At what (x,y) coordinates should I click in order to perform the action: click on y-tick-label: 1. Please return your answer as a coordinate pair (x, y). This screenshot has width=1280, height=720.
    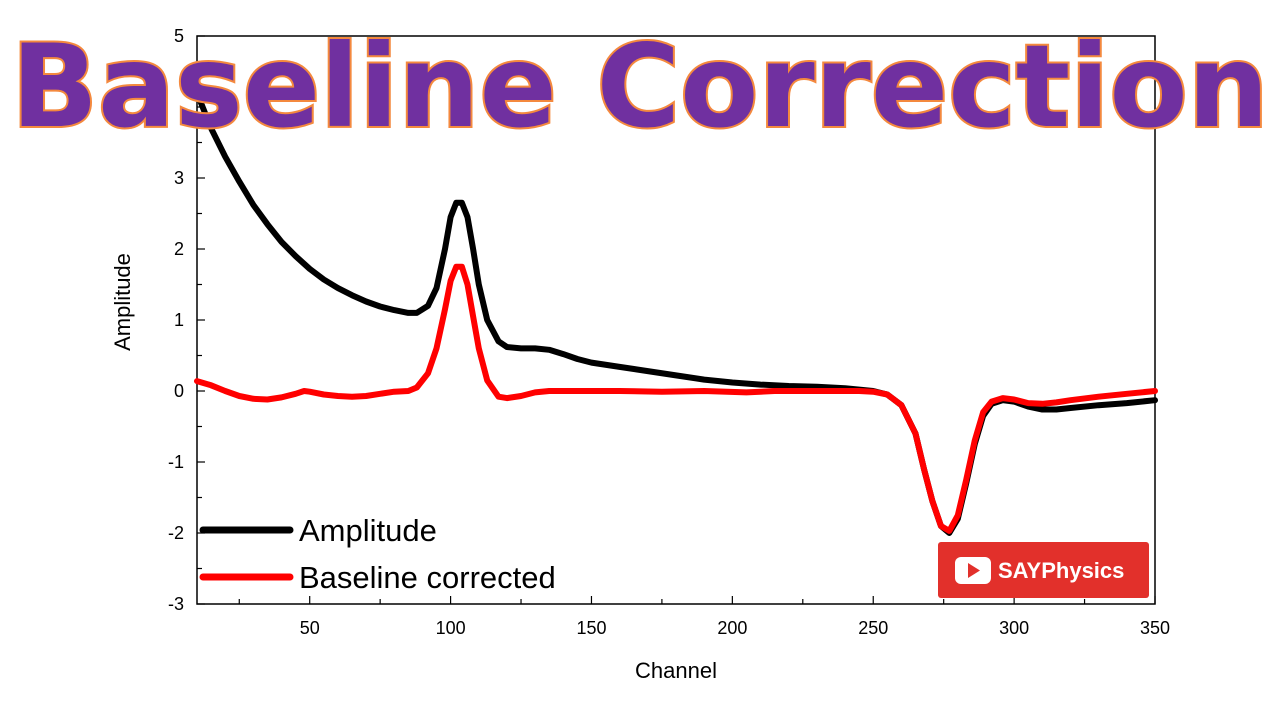
    Looking at the image, I should click on (179, 320).